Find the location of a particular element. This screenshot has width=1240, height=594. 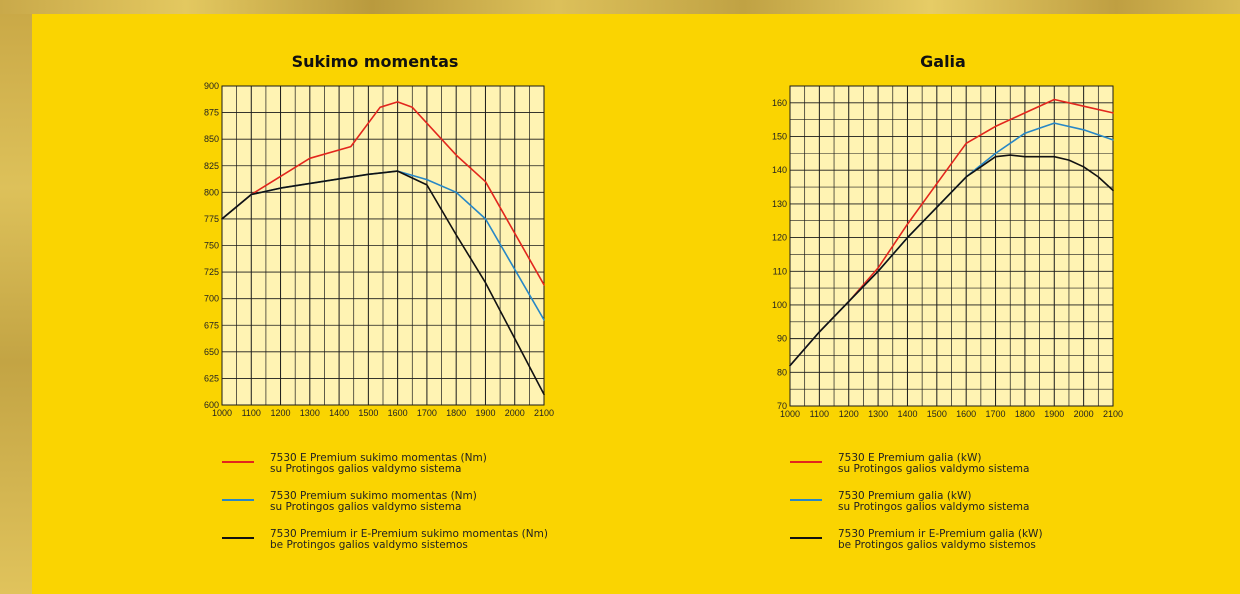

y-tick-label: 750 is located at coordinates (211, 246).